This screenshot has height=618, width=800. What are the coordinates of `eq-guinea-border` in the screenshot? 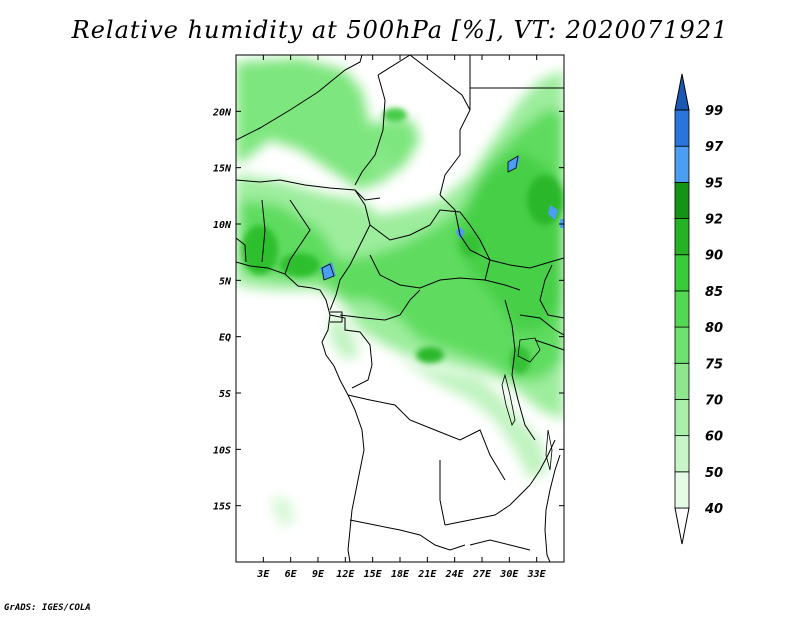 It's located at (336, 317).